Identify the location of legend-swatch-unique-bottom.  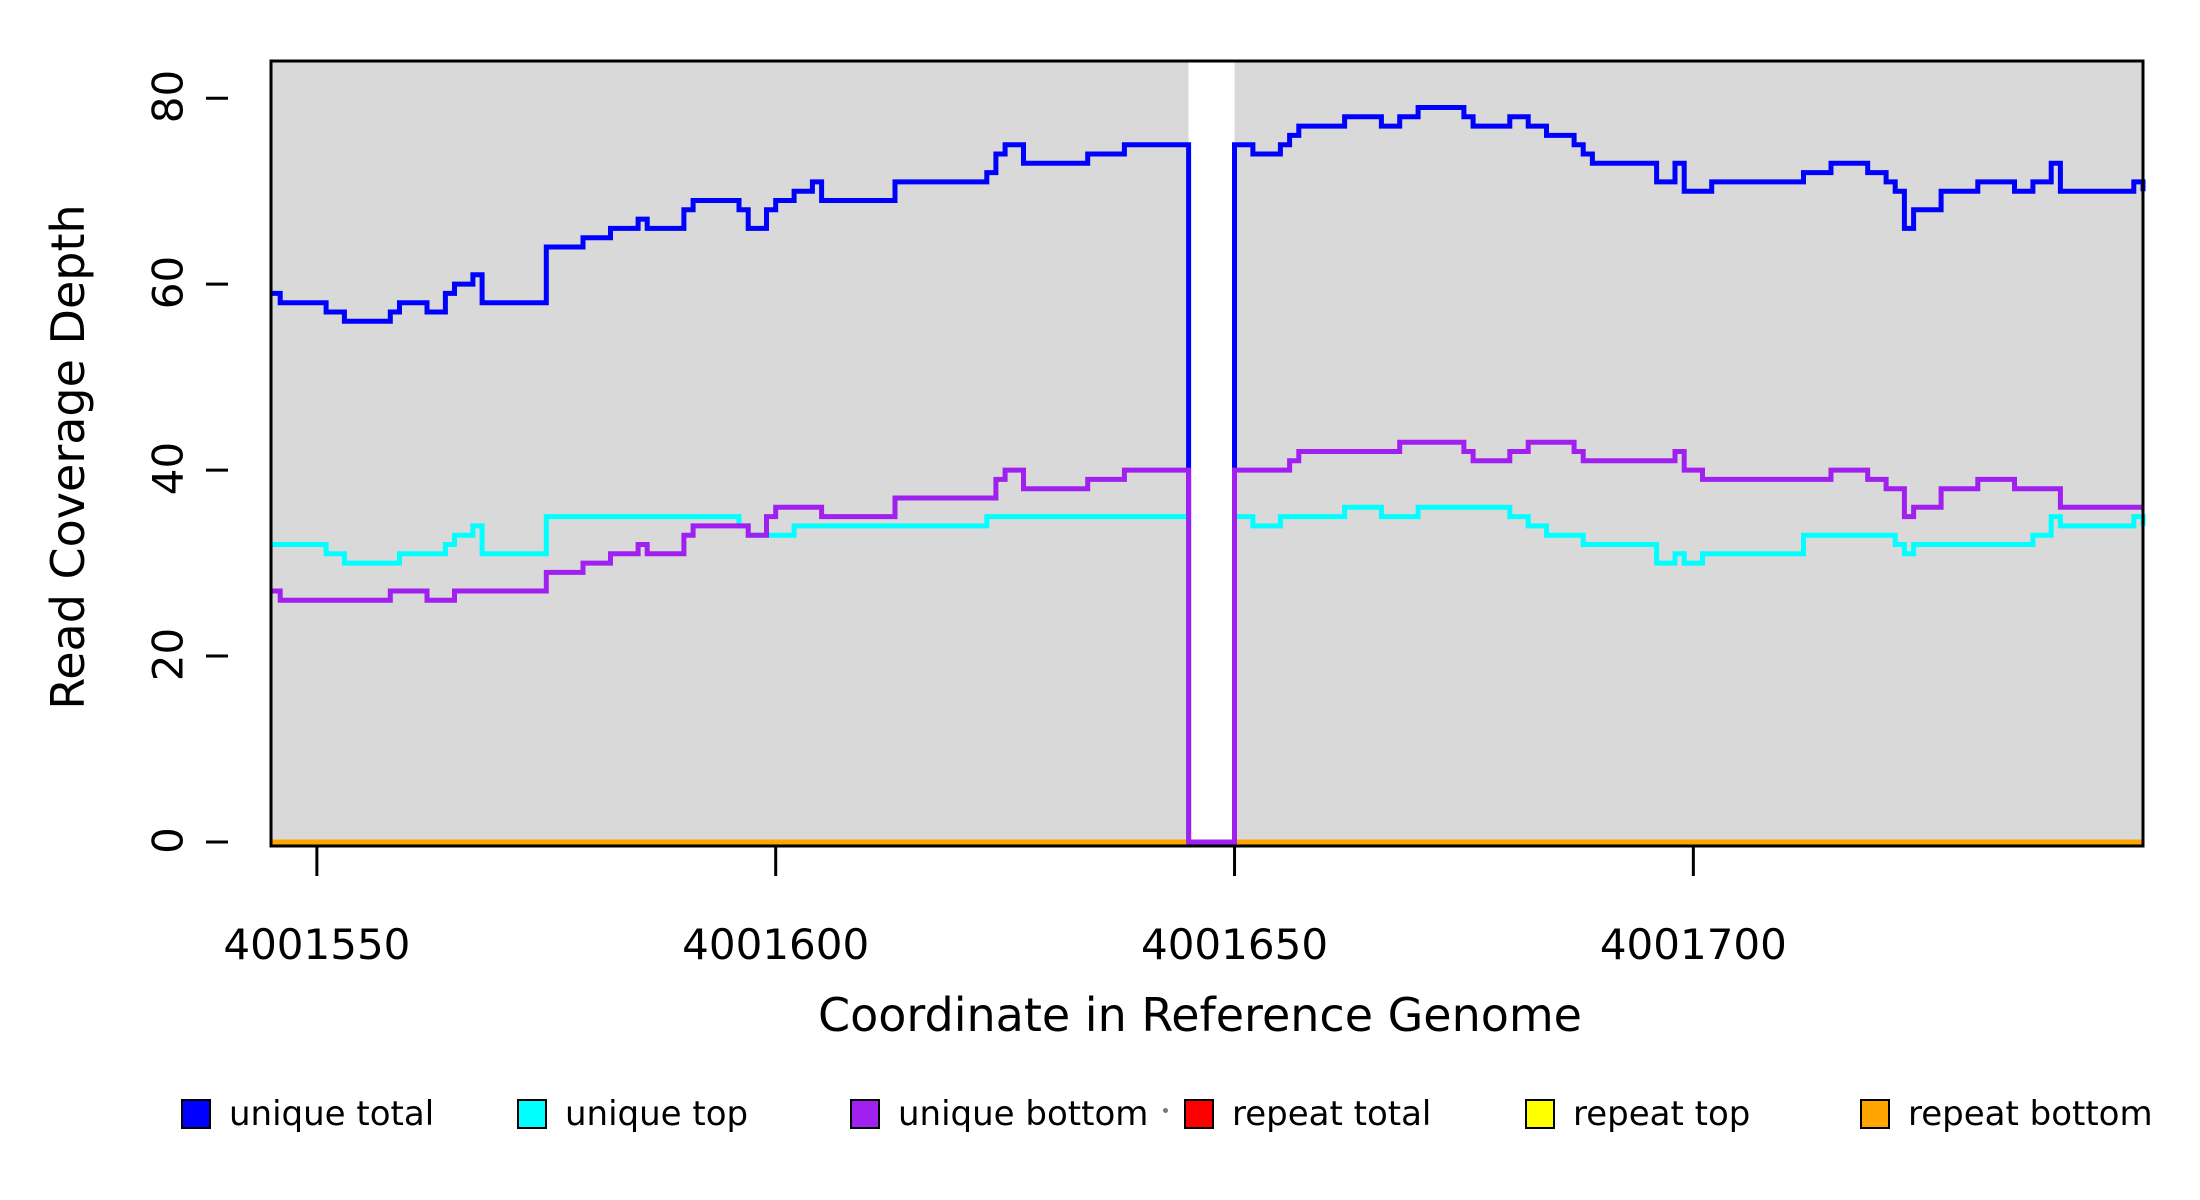
(865, 1114).